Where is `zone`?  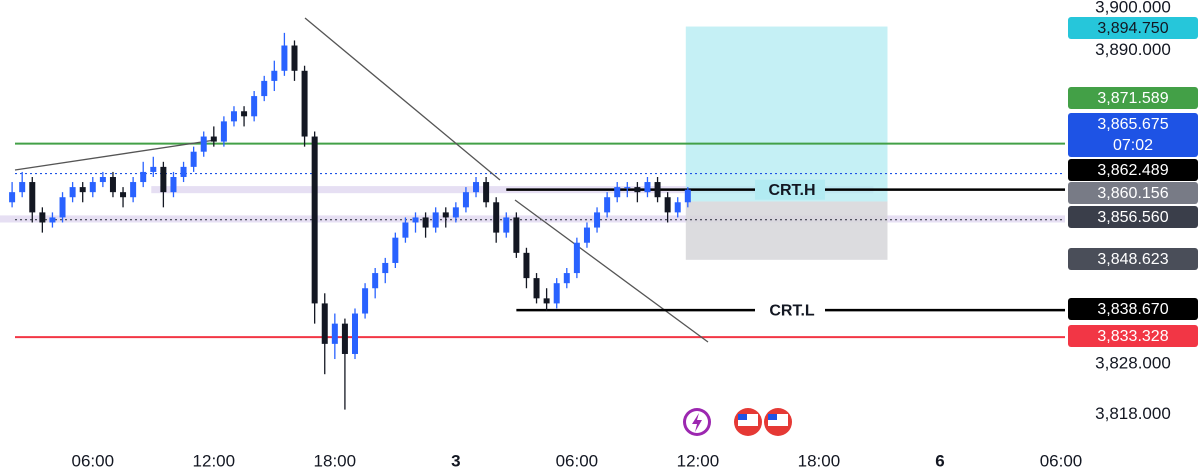 zone is located at coordinates (532, 219).